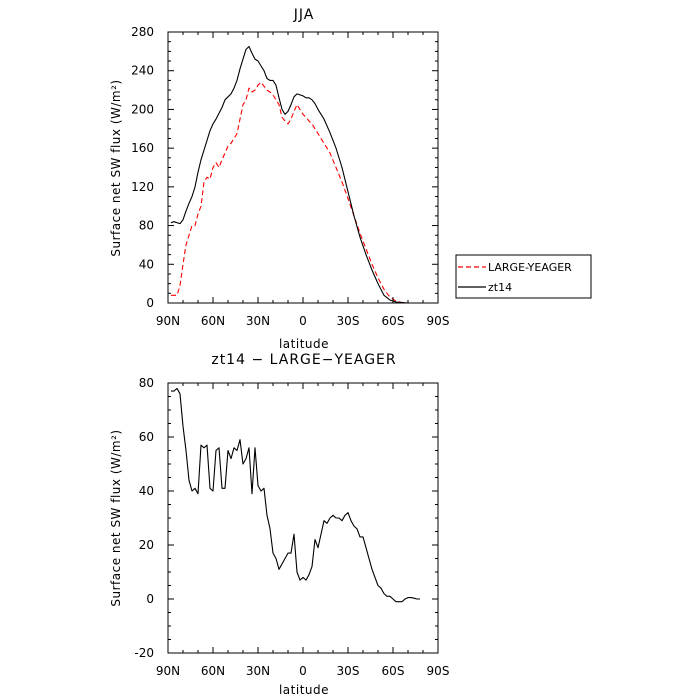 The width and height of the screenshot is (700, 700). I want to click on bottom-y-tick-label: 20, so click(146, 545).